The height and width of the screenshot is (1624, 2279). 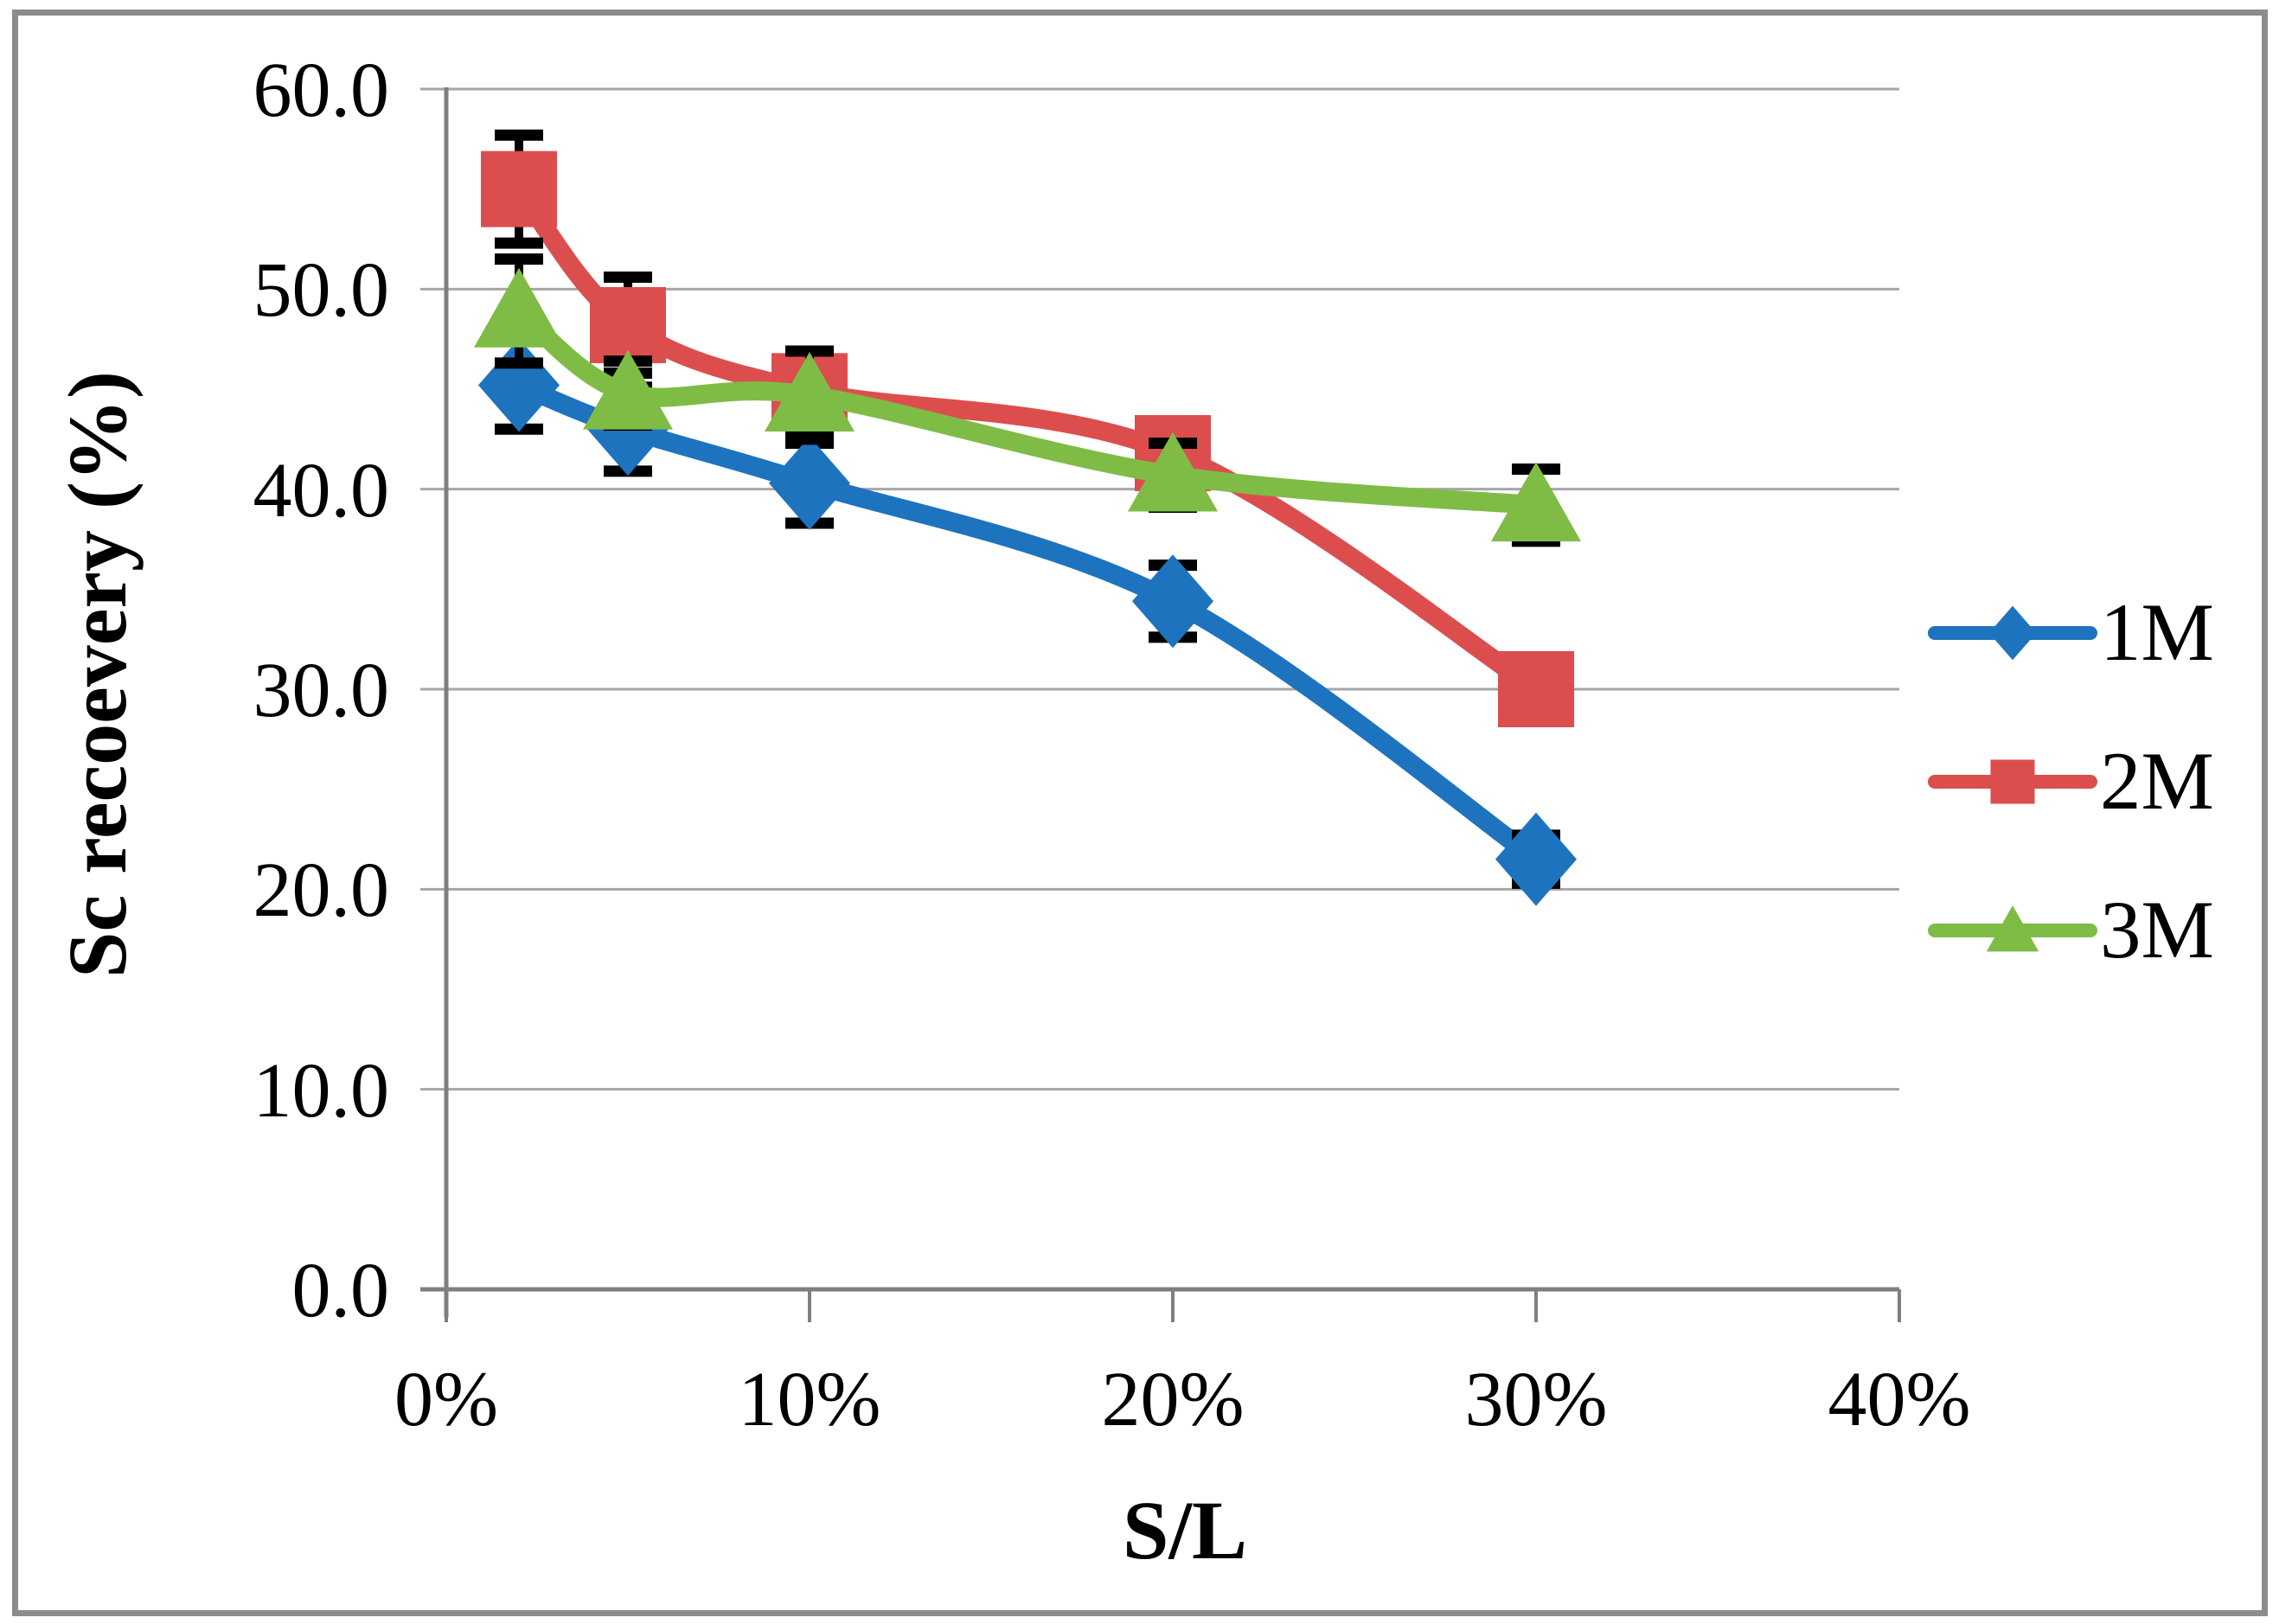 What do you see at coordinates (97, 674) in the screenshot?
I see `y-axis-title: Sc recoevery (%)` at bounding box center [97, 674].